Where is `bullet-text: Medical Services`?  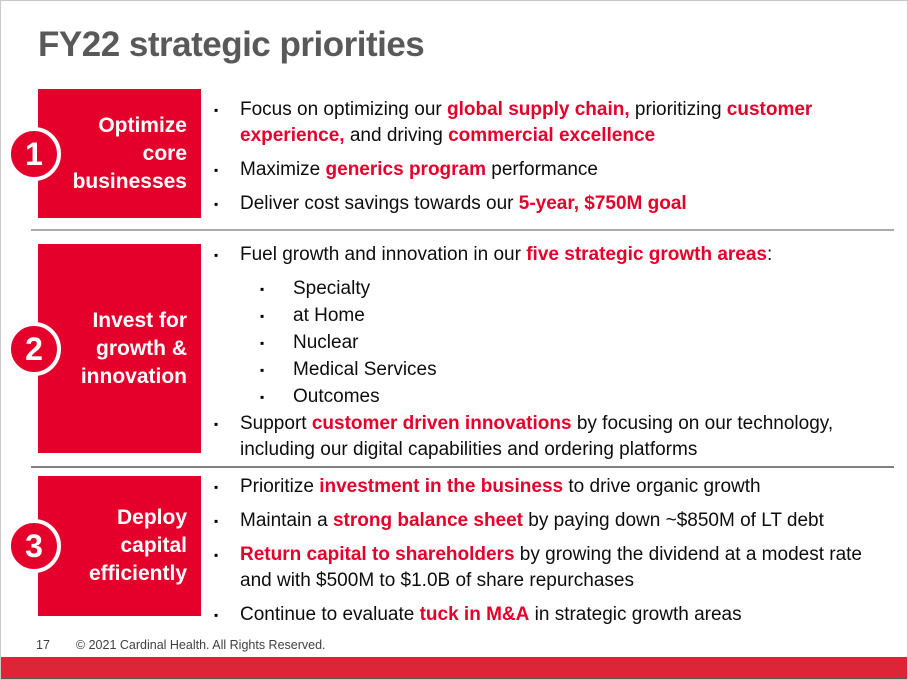 bullet-text: Medical Services is located at coordinates (583, 370).